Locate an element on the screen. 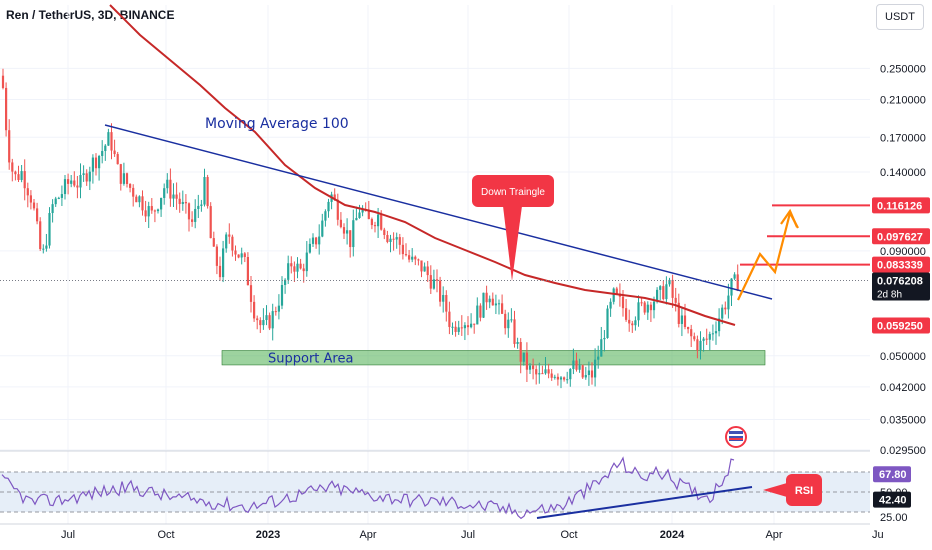 This screenshot has width=932, height=550. price-badge-countdown: 2d 8h is located at coordinates (889, 295).